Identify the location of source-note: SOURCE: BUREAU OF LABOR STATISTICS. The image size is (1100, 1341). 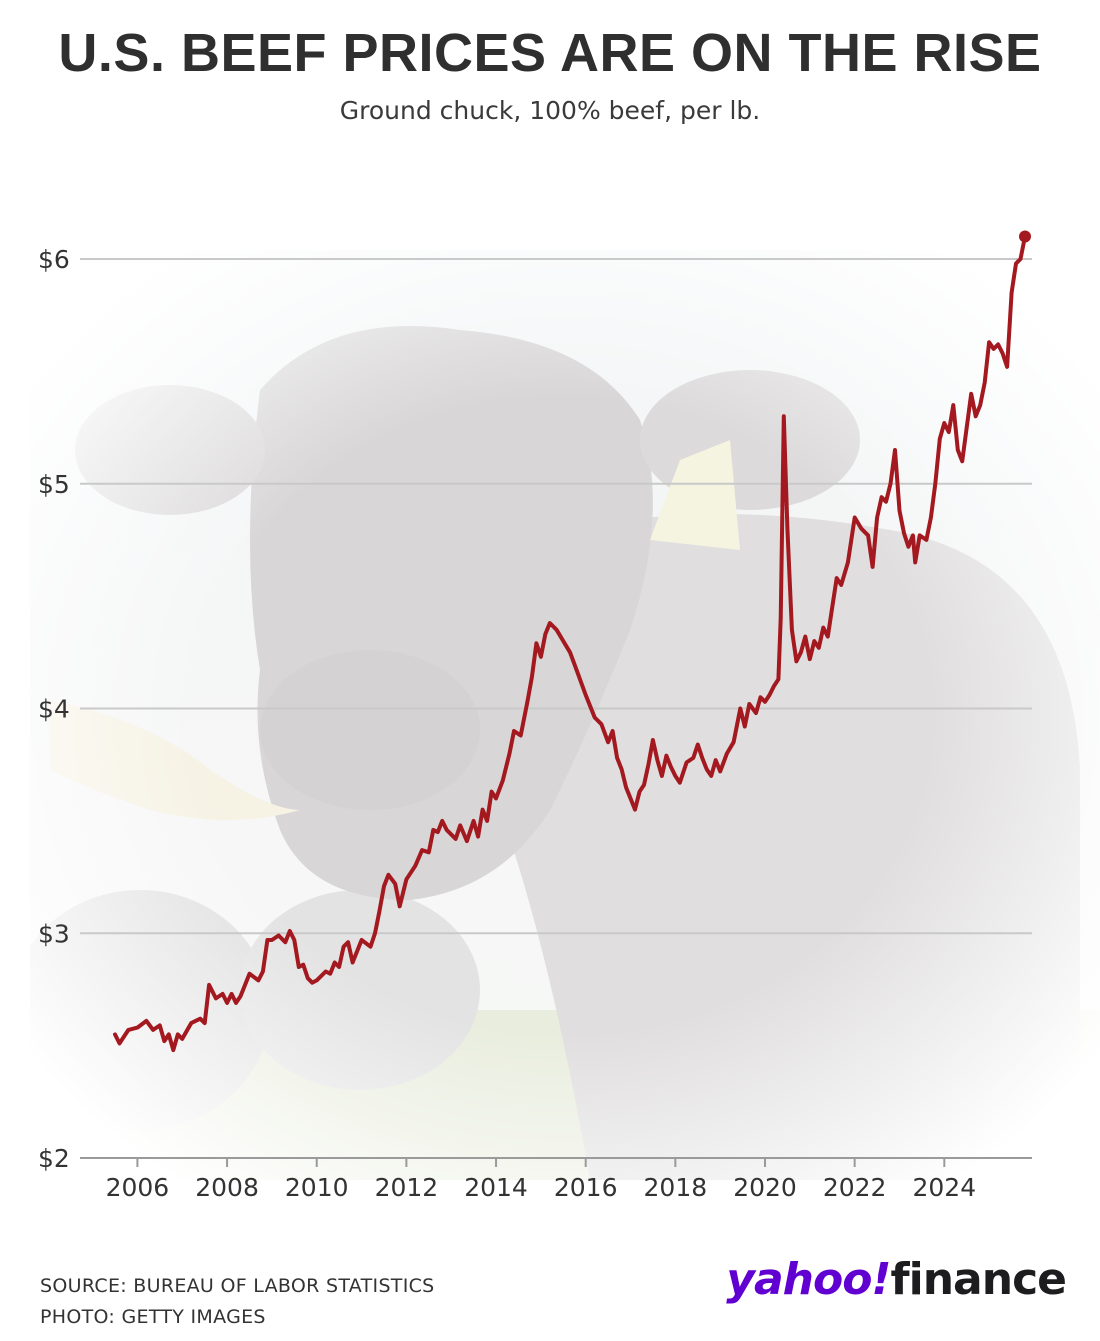
(237, 1286).